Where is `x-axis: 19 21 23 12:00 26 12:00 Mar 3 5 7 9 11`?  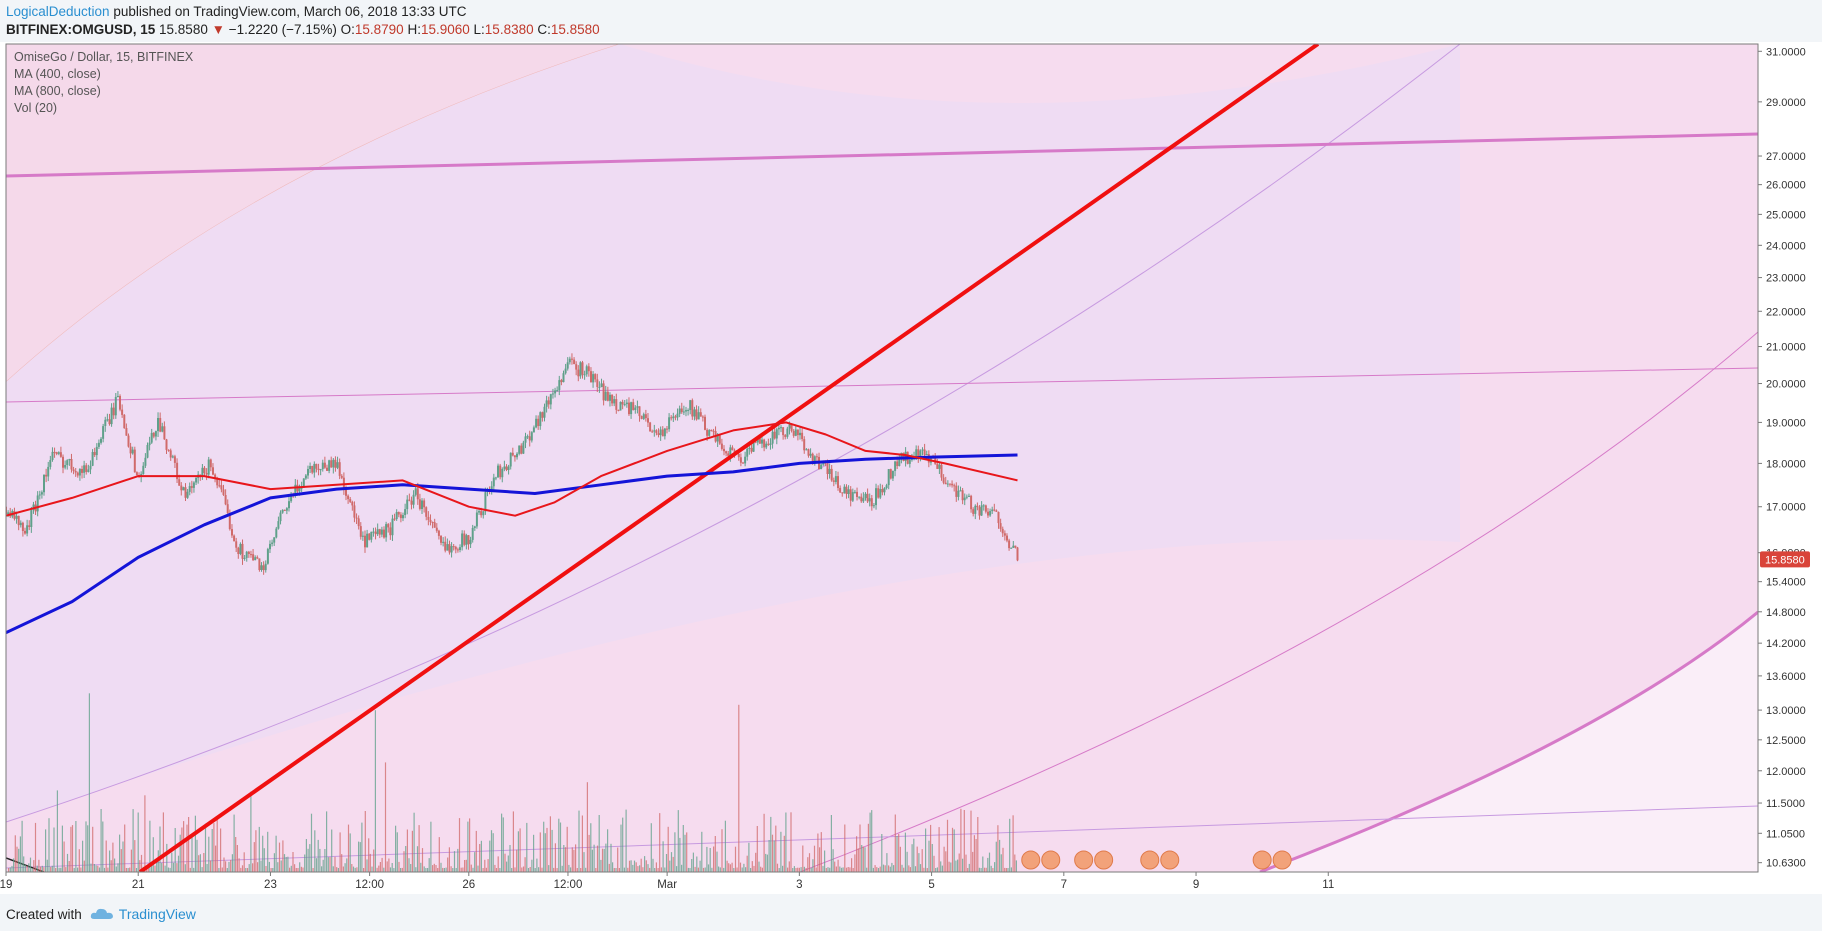 x-axis: 19 21 23 12:00 26 12:00 Mar 3 5 7 9 11 is located at coordinates (879, 881).